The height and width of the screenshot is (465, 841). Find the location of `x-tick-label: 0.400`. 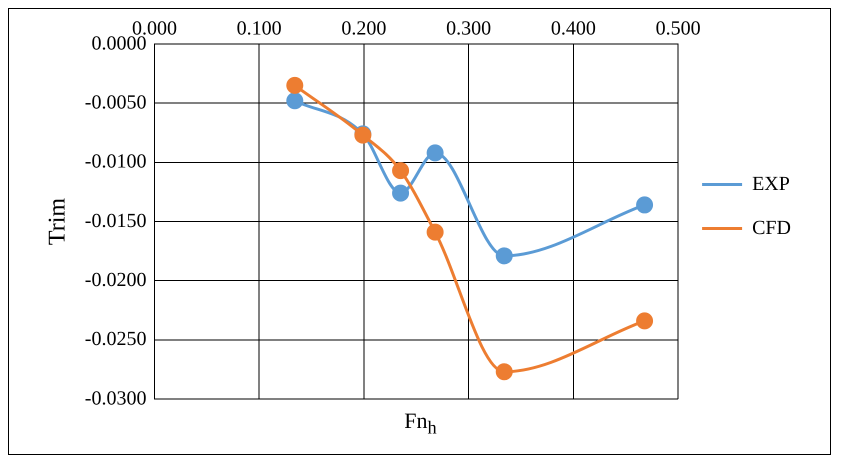

x-tick-label: 0.400 is located at coordinates (573, 28).